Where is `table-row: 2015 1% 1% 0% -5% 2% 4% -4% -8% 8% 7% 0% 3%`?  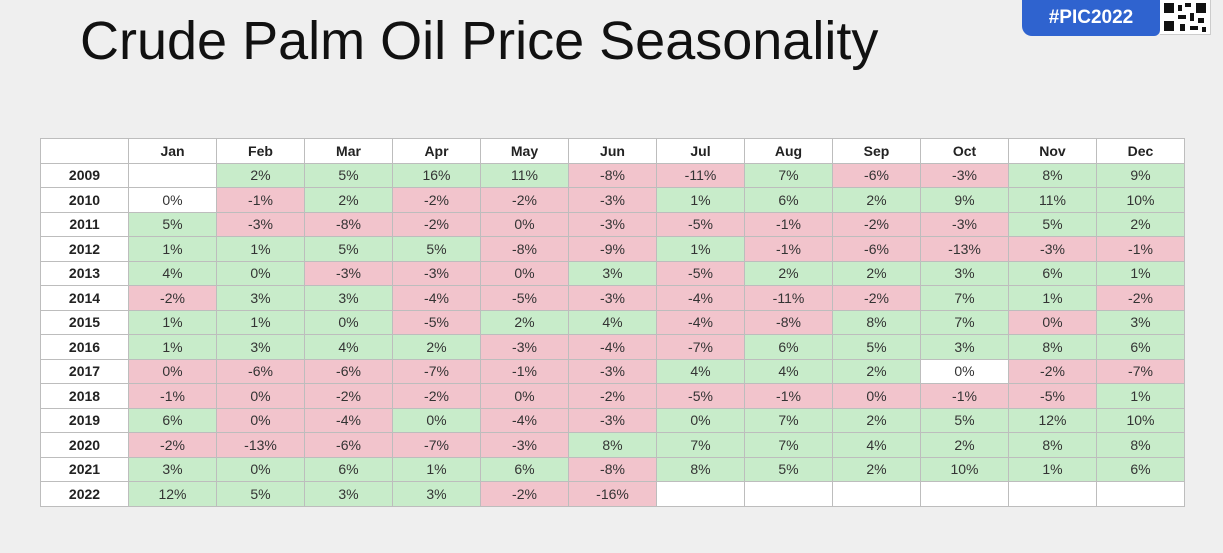
table-row: 2015 1% 1% 0% -5% 2% 4% -4% -8% 8% 7% 0% 3% is located at coordinates (612, 322).